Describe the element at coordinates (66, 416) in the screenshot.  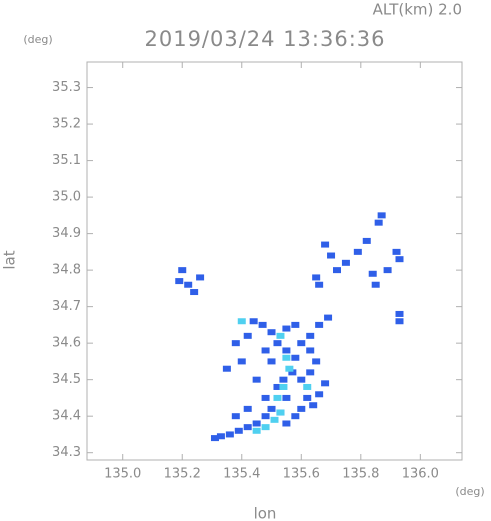
I see `y-tick-label: 34.4` at that location.